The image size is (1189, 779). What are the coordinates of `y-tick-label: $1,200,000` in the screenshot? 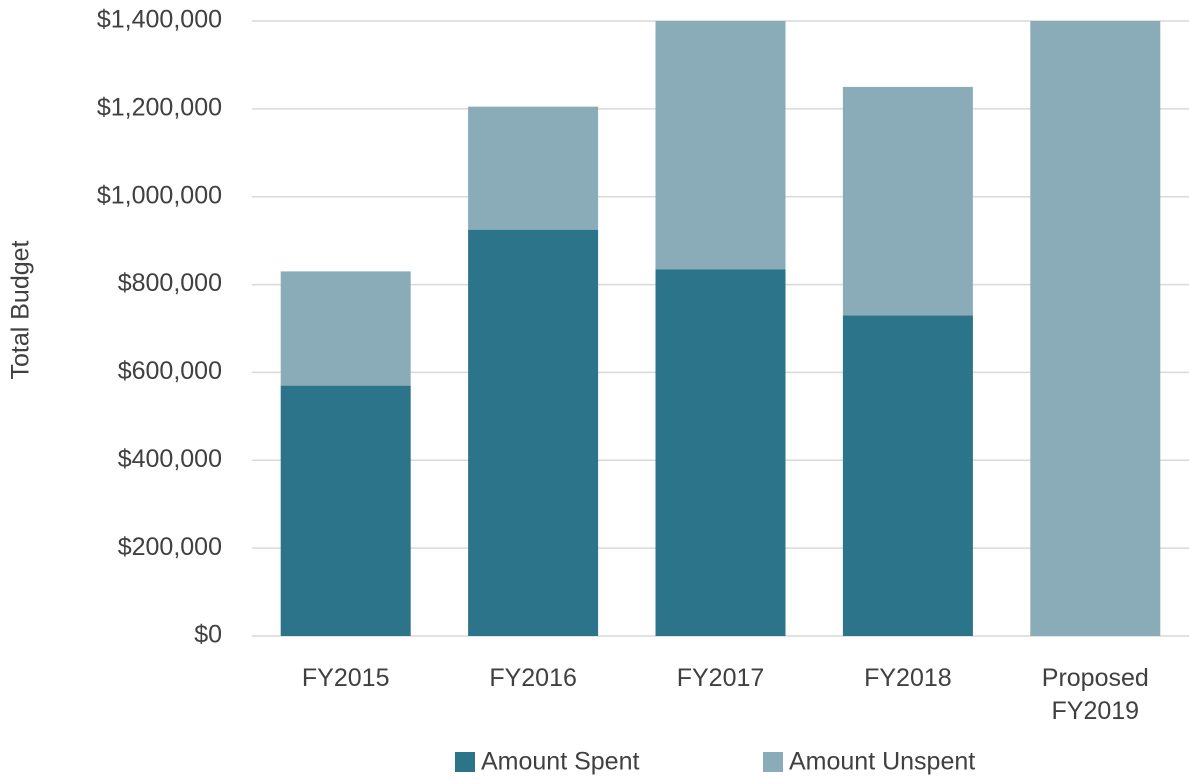 It's located at (159, 107).